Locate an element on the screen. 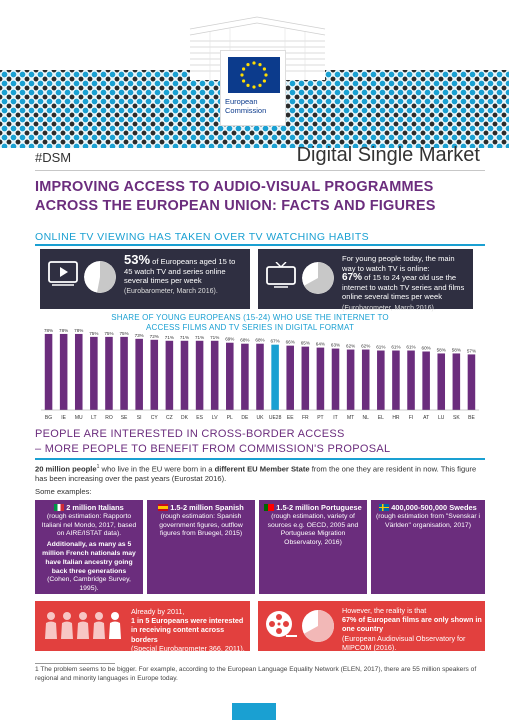  bar-value-label: 67% is located at coordinates (275, 341).